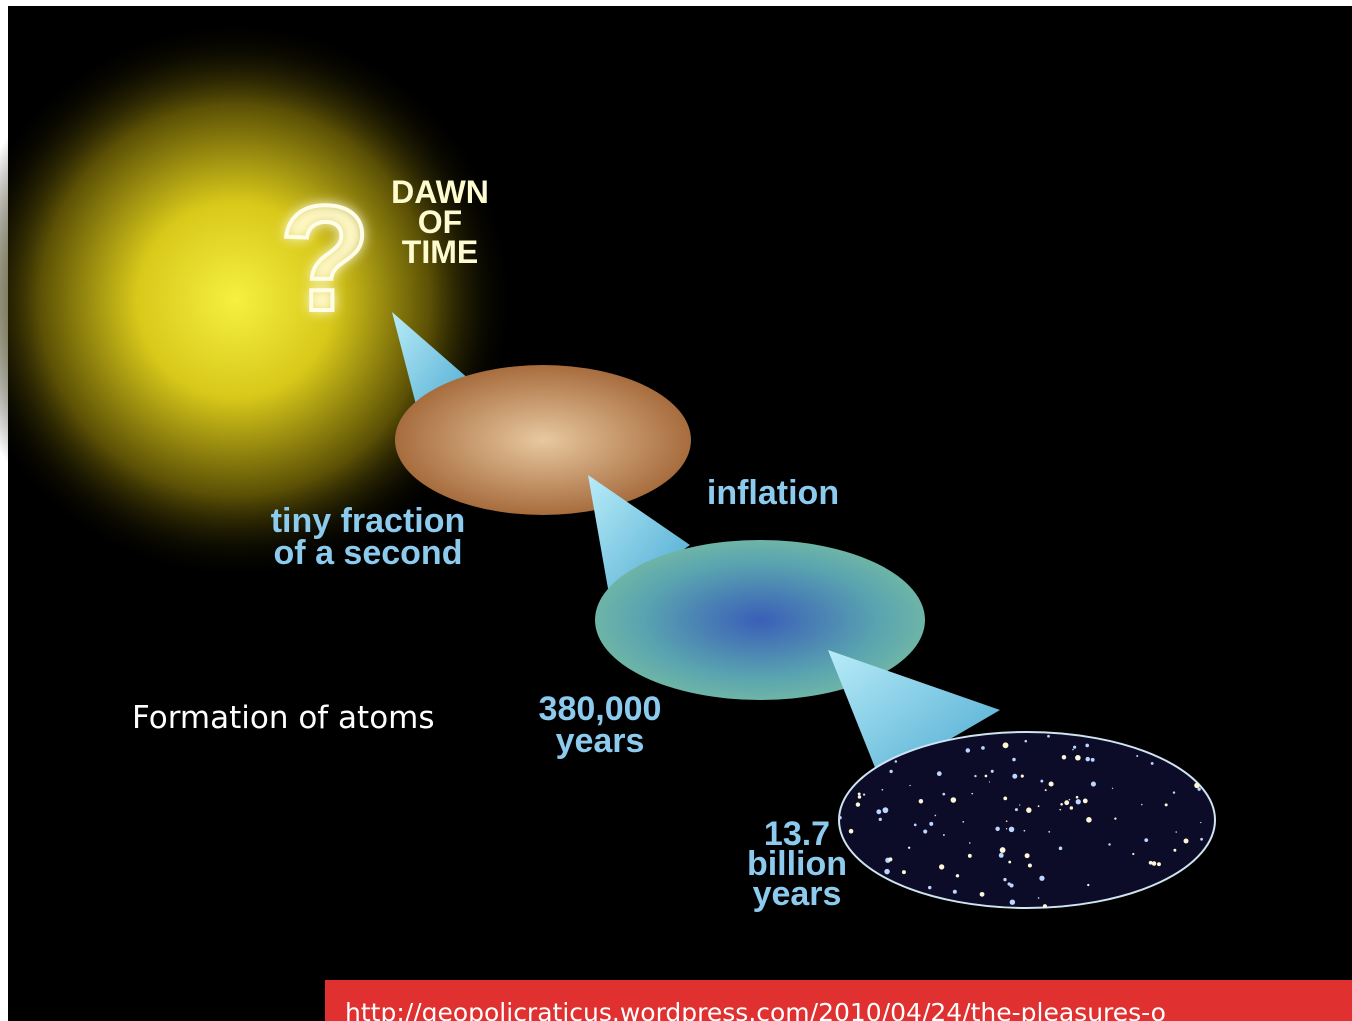  Describe the element at coordinates (1023, 820) in the screenshot. I see `stars` at that location.